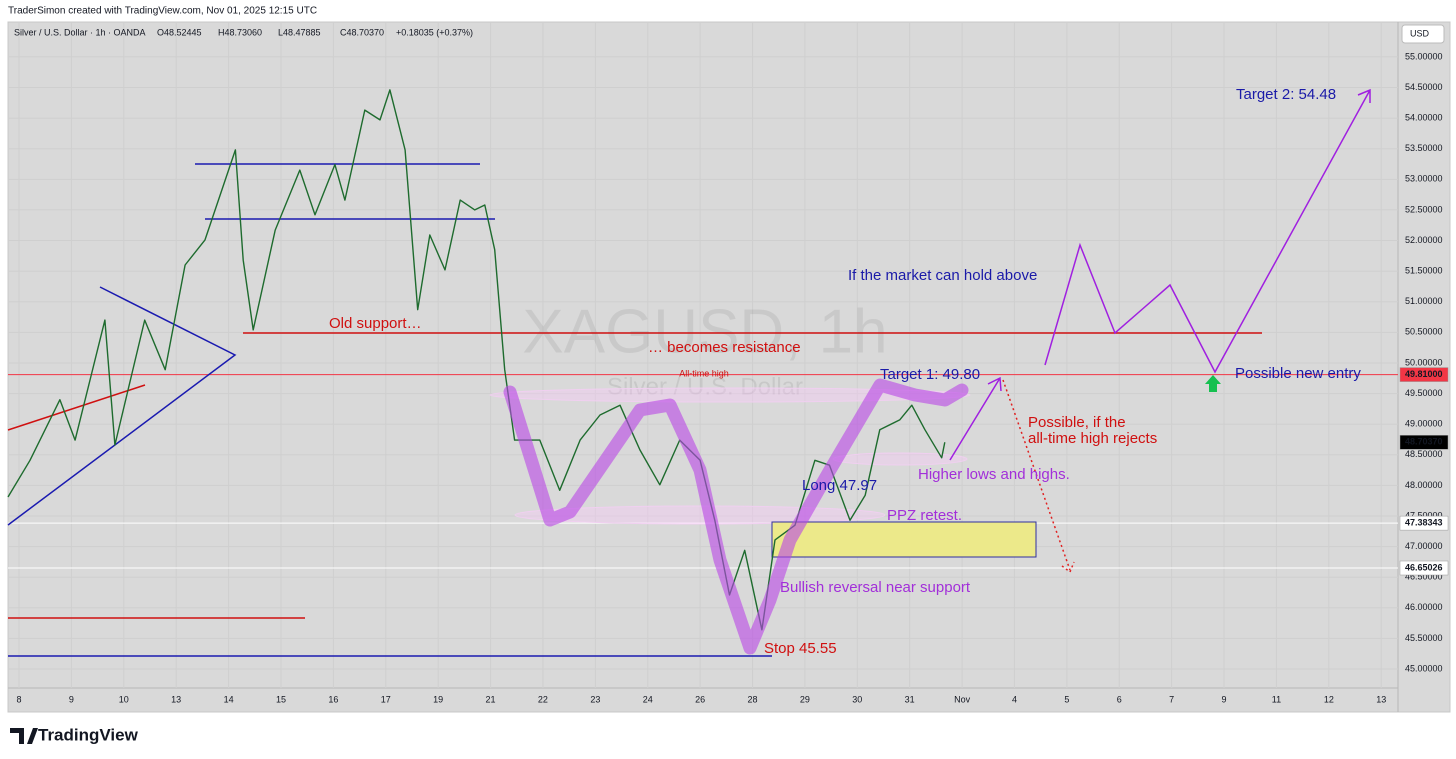 This screenshot has height=759, width=1456. I want to click on annotation: Bullish reversal near support, so click(875, 587).